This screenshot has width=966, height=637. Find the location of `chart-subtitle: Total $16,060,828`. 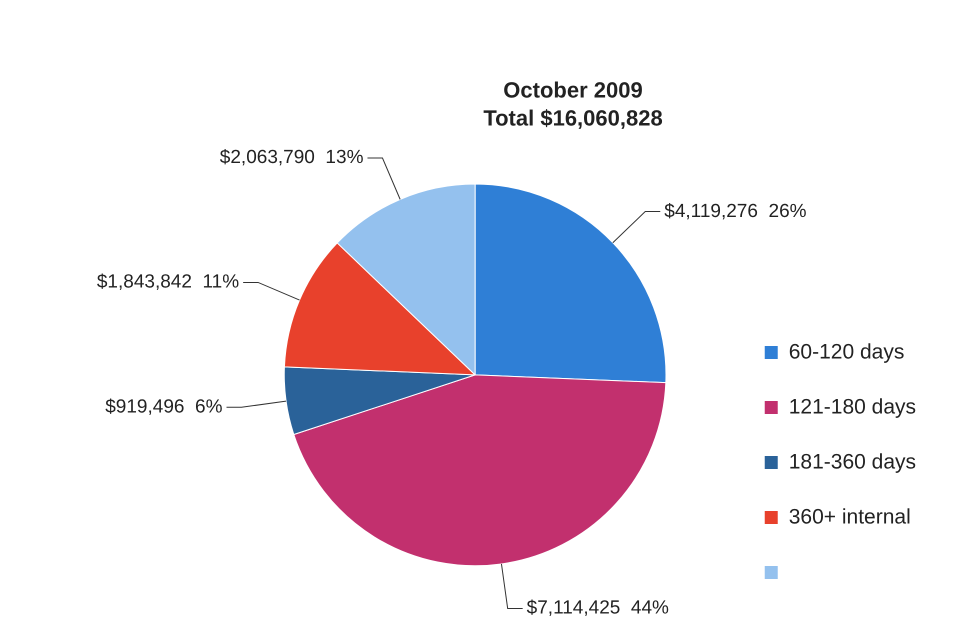

chart-subtitle: Total $16,060,828 is located at coordinates (573, 118).